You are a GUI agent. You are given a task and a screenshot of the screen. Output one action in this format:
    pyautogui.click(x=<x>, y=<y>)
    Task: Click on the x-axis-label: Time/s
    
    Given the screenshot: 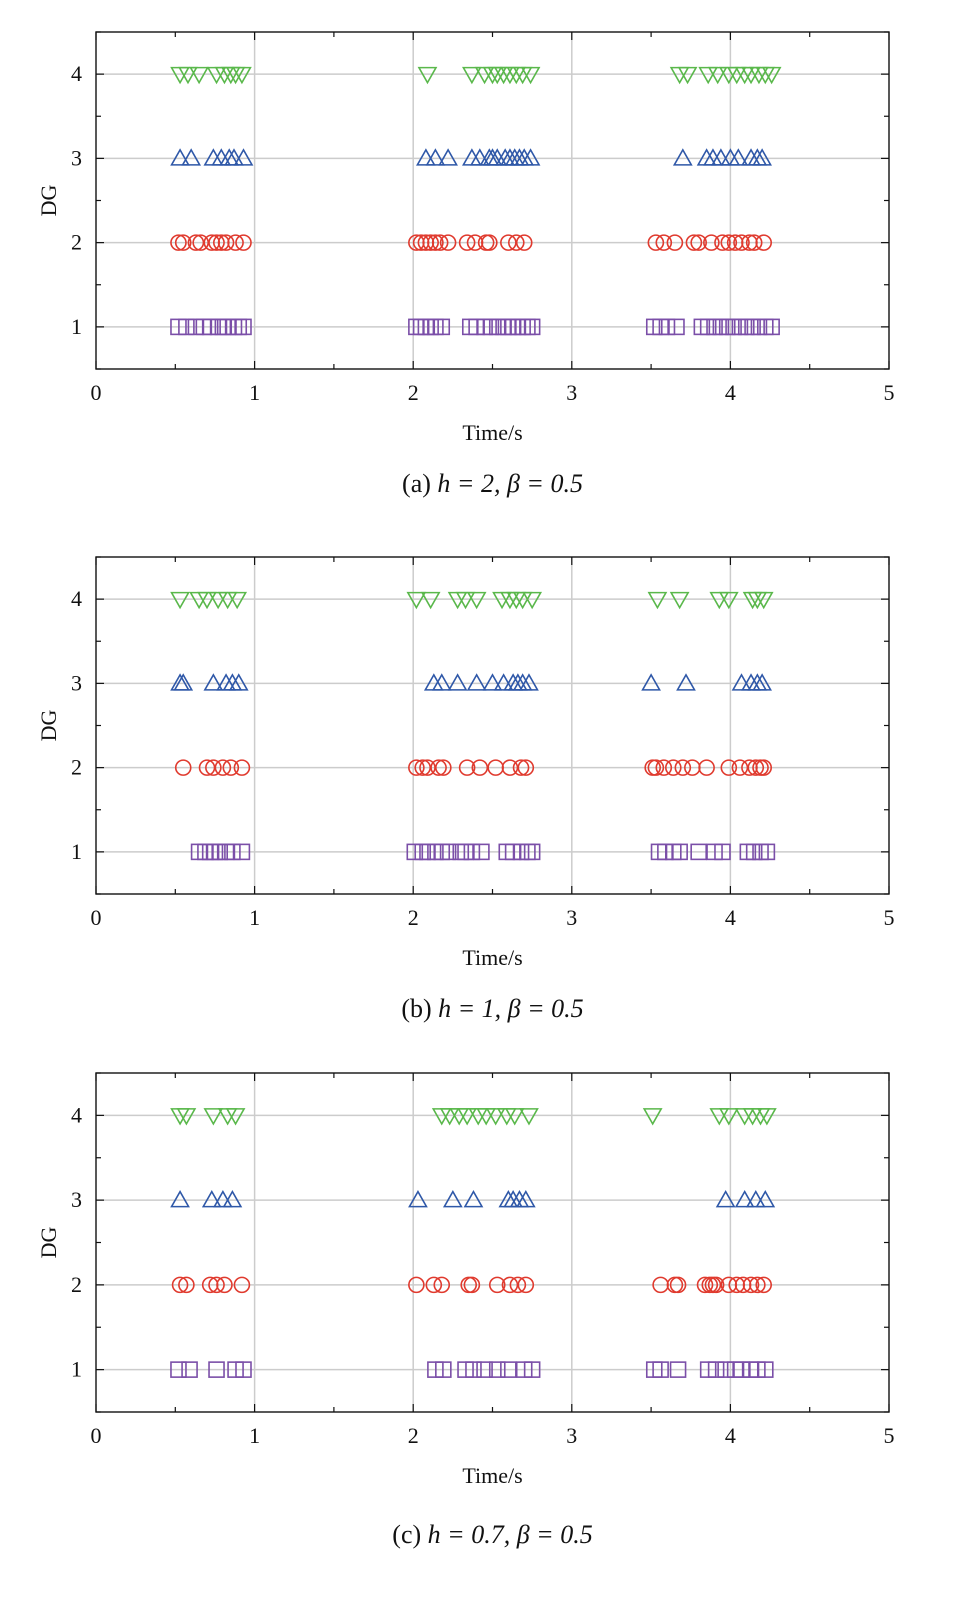 What is the action you would take?
    pyautogui.click(x=492, y=1475)
    